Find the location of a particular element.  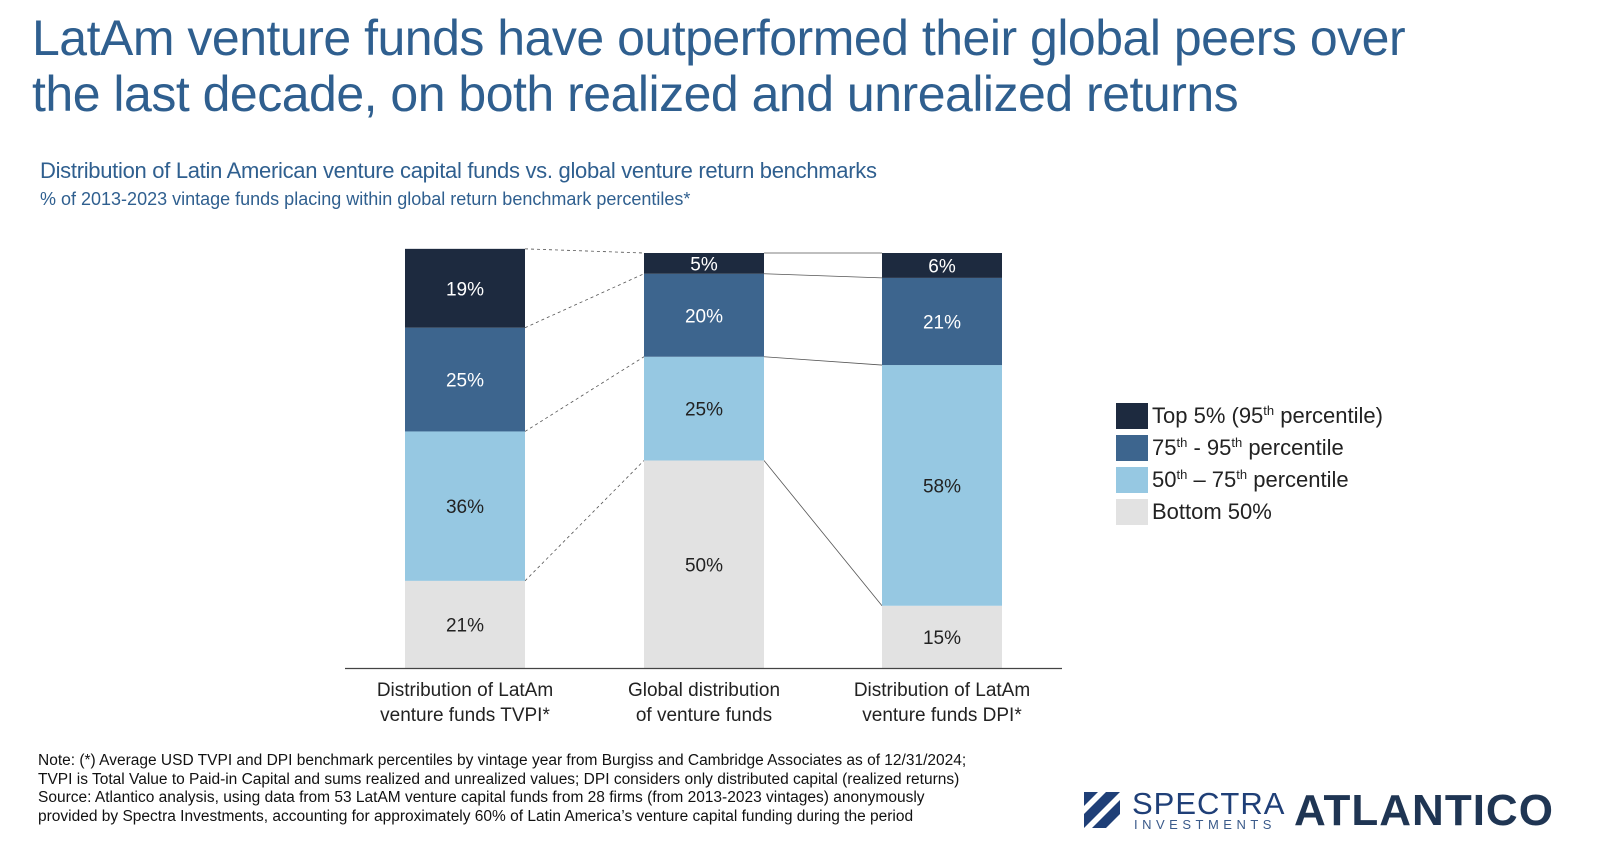

data-label: 6% is located at coordinates (942, 266).